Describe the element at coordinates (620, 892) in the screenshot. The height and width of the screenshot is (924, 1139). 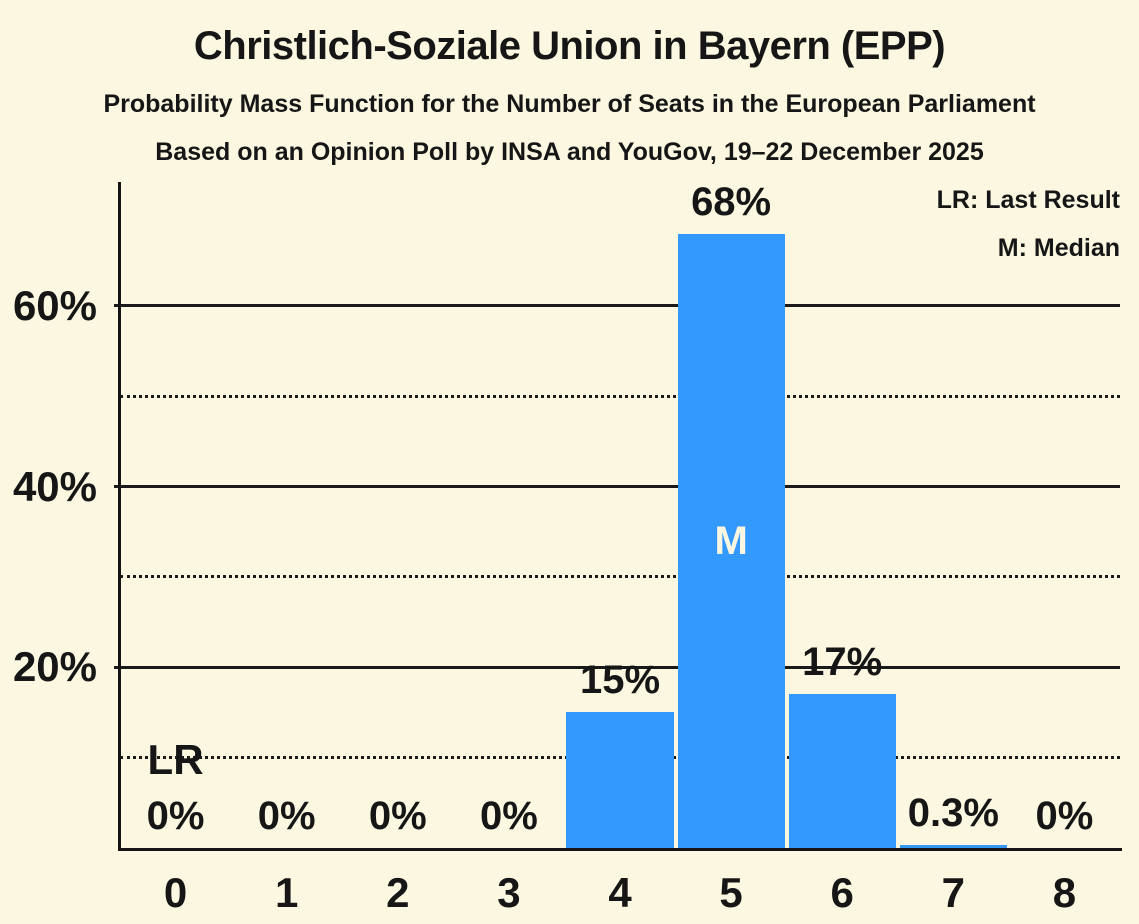
I see `x-axis-tick-label-4: 4` at that location.